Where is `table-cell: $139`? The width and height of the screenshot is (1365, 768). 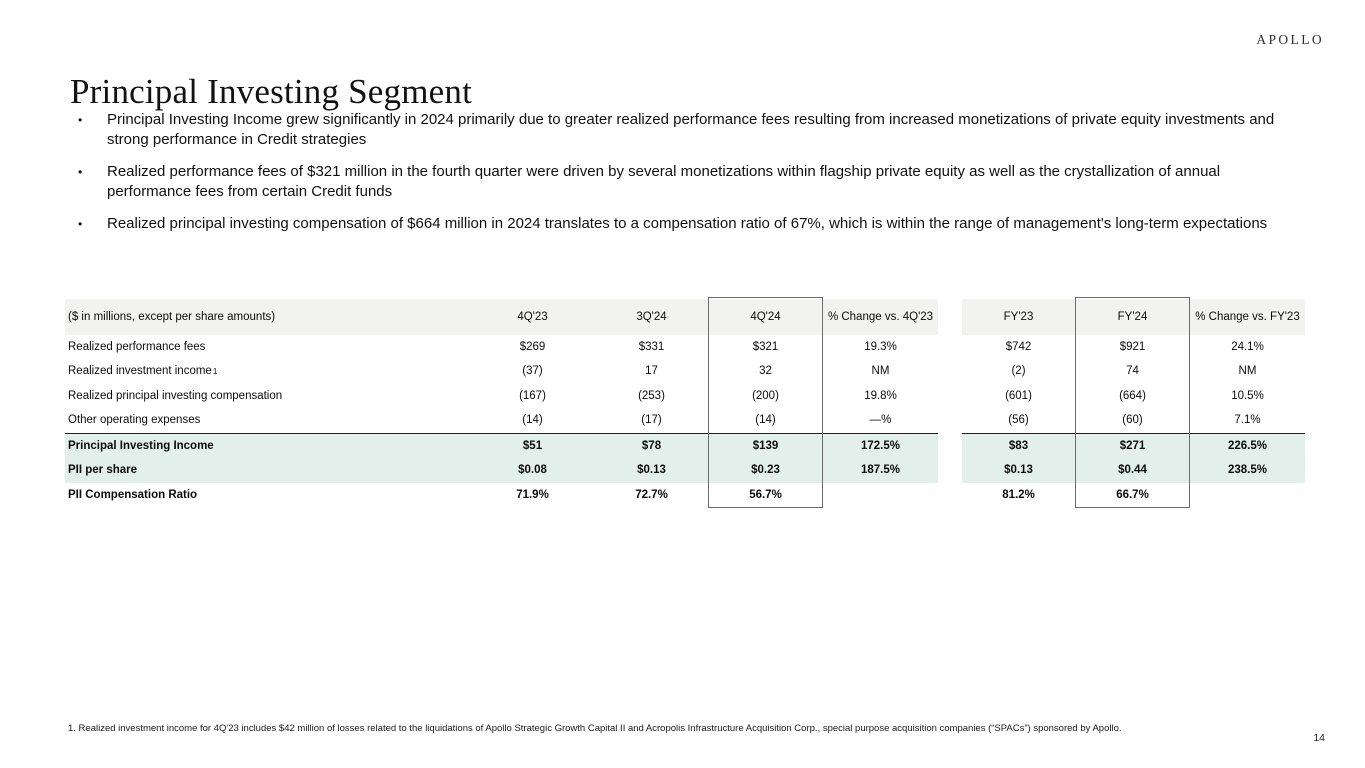 table-cell: $139 is located at coordinates (765, 446).